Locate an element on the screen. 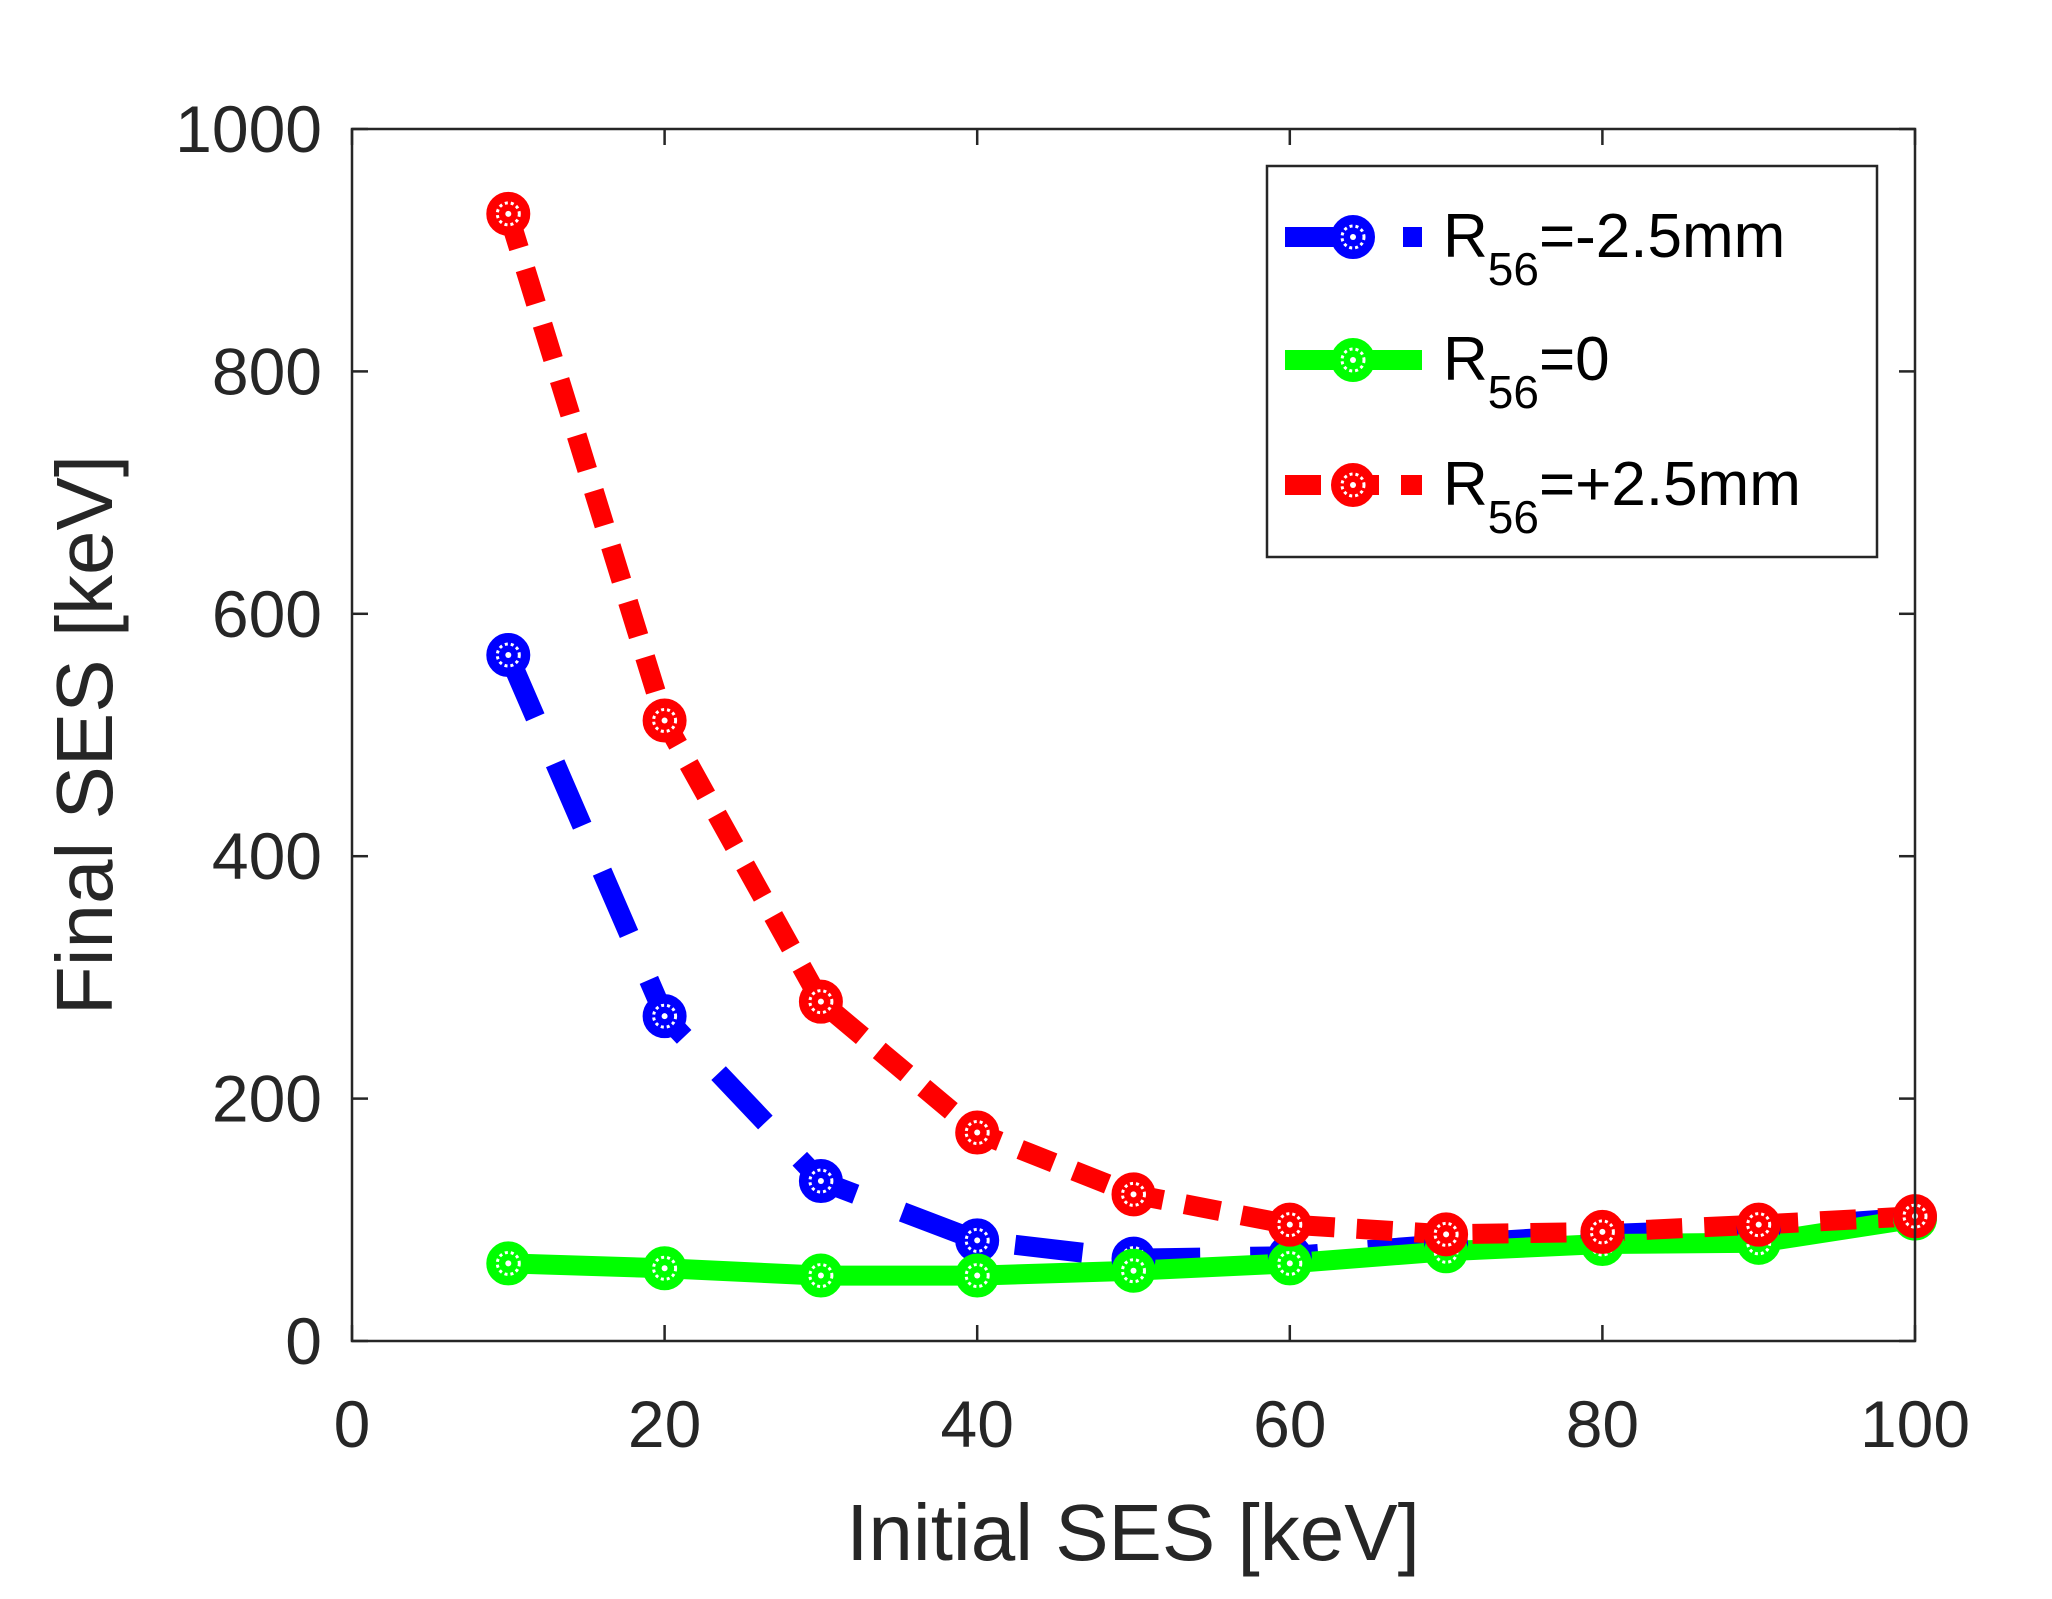 Image resolution: width=2052 pixels, height=1599 pixels. legend-items: R56=-2.5mm R56=0 R56=+2.5mm is located at coordinates (1543, 372).